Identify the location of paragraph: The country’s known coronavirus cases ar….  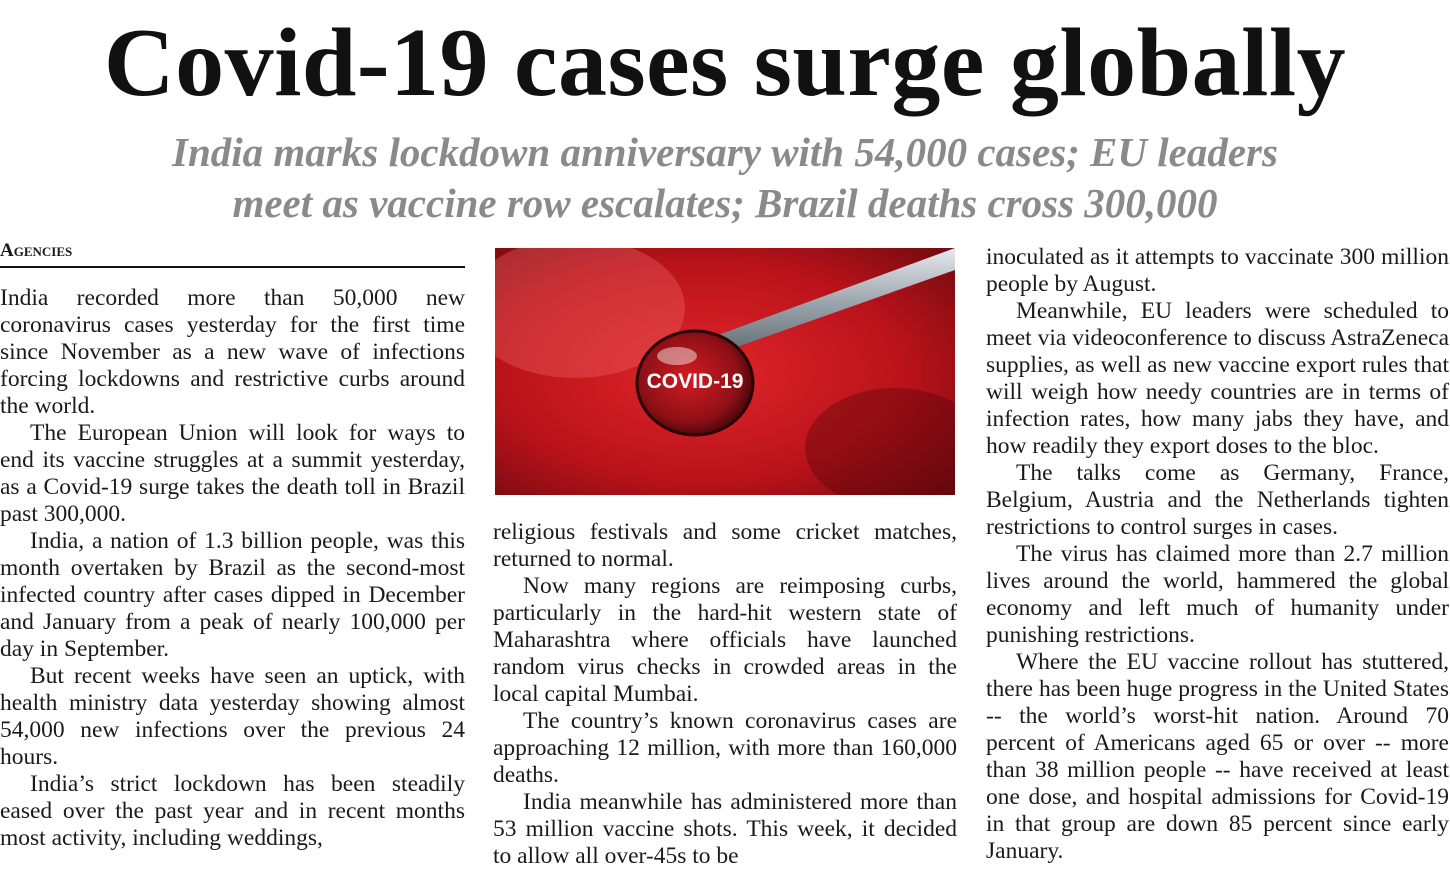
(725, 748).